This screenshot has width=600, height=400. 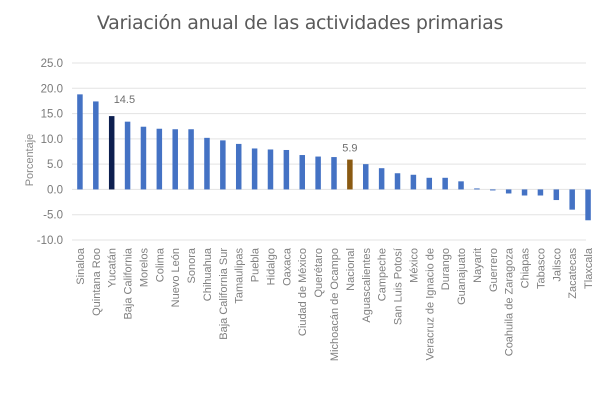 What do you see at coordinates (55, 190) in the screenshot?
I see `y-tick-label: 0.0` at bounding box center [55, 190].